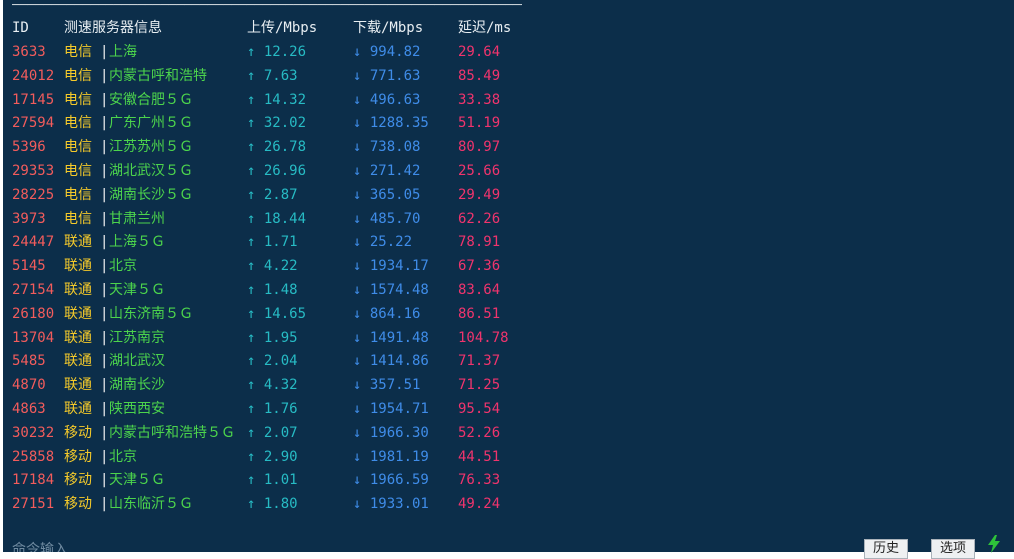  What do you see at coordinates (123, 52) in the screenshot?
I see `row-location: 上海` at bounding box center [123, 52].